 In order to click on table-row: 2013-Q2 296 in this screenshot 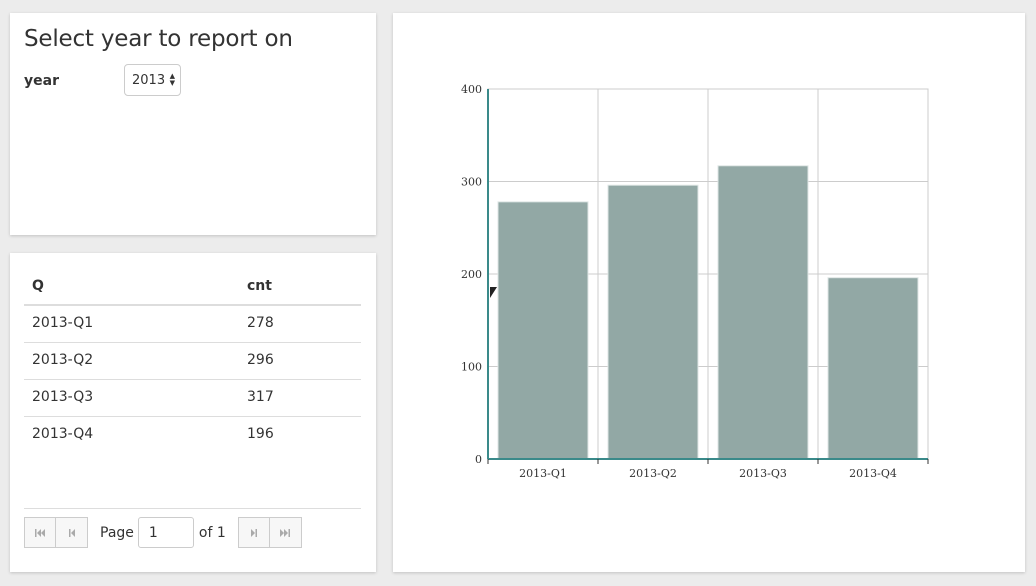, I will do `click(192, 361)`.